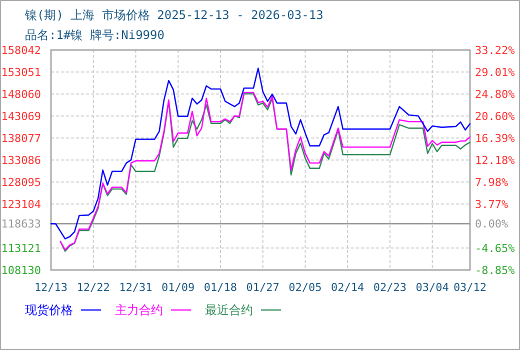  What do you see at coordinates (390, 287) in the screenshot?
I see `x-tick-label: 02/23` at bounding box center [390, 287].